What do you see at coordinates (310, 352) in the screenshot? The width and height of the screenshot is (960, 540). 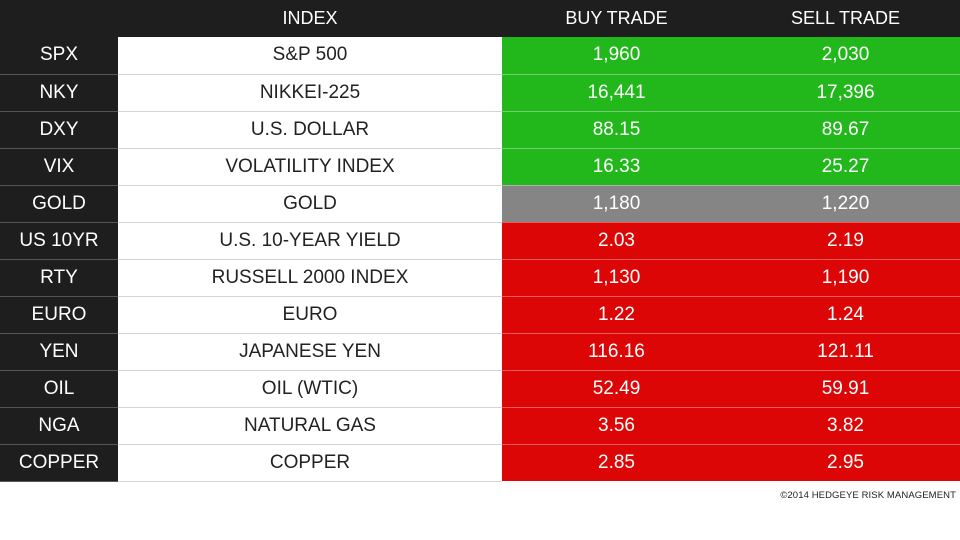 I see `index-name-cell: JAPANESE YEN` at bounding box center [310, 352].